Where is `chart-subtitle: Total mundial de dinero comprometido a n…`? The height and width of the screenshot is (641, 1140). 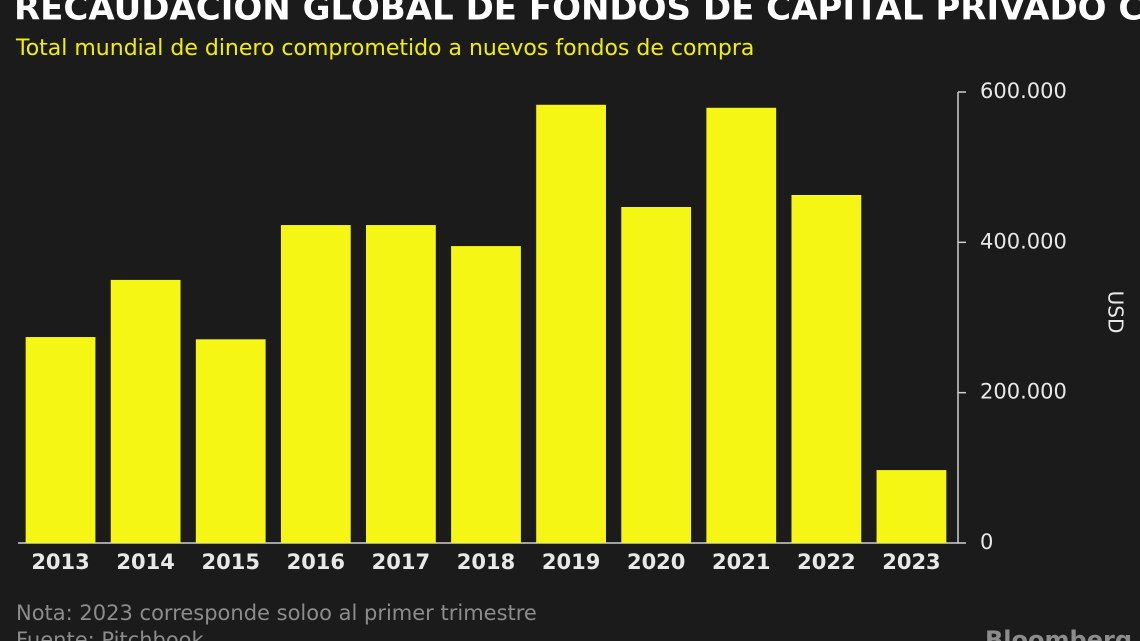 chart-subtitle: Total mundial de dinero comprometido a n… is located at coordinates (384, 48).